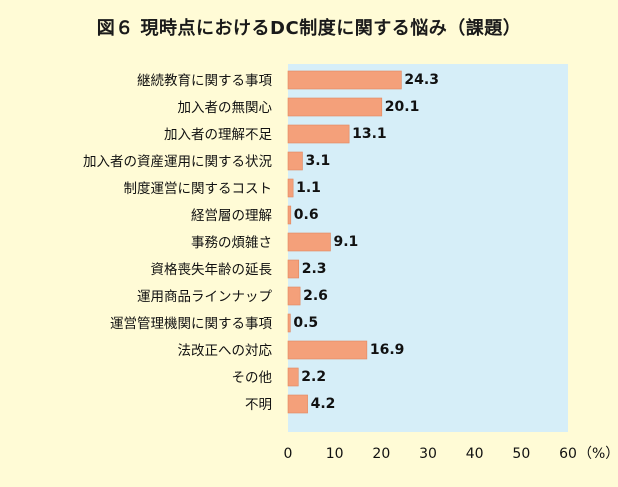  What do you see at coordinates (421, 80) in the screenshot?
I see `value-label: 24.3` at bounding box center [421, 80].